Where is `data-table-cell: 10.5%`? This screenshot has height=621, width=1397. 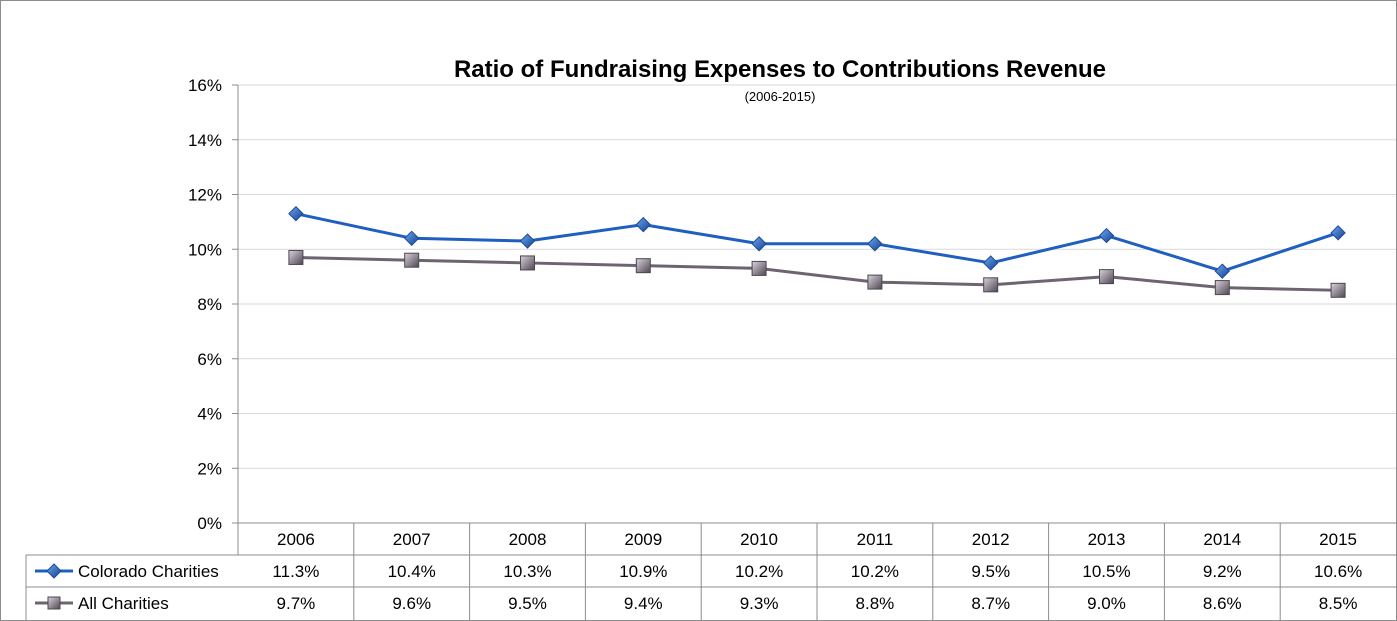
data-table-cell: 10.5% is located at coordinates (1106, 571).